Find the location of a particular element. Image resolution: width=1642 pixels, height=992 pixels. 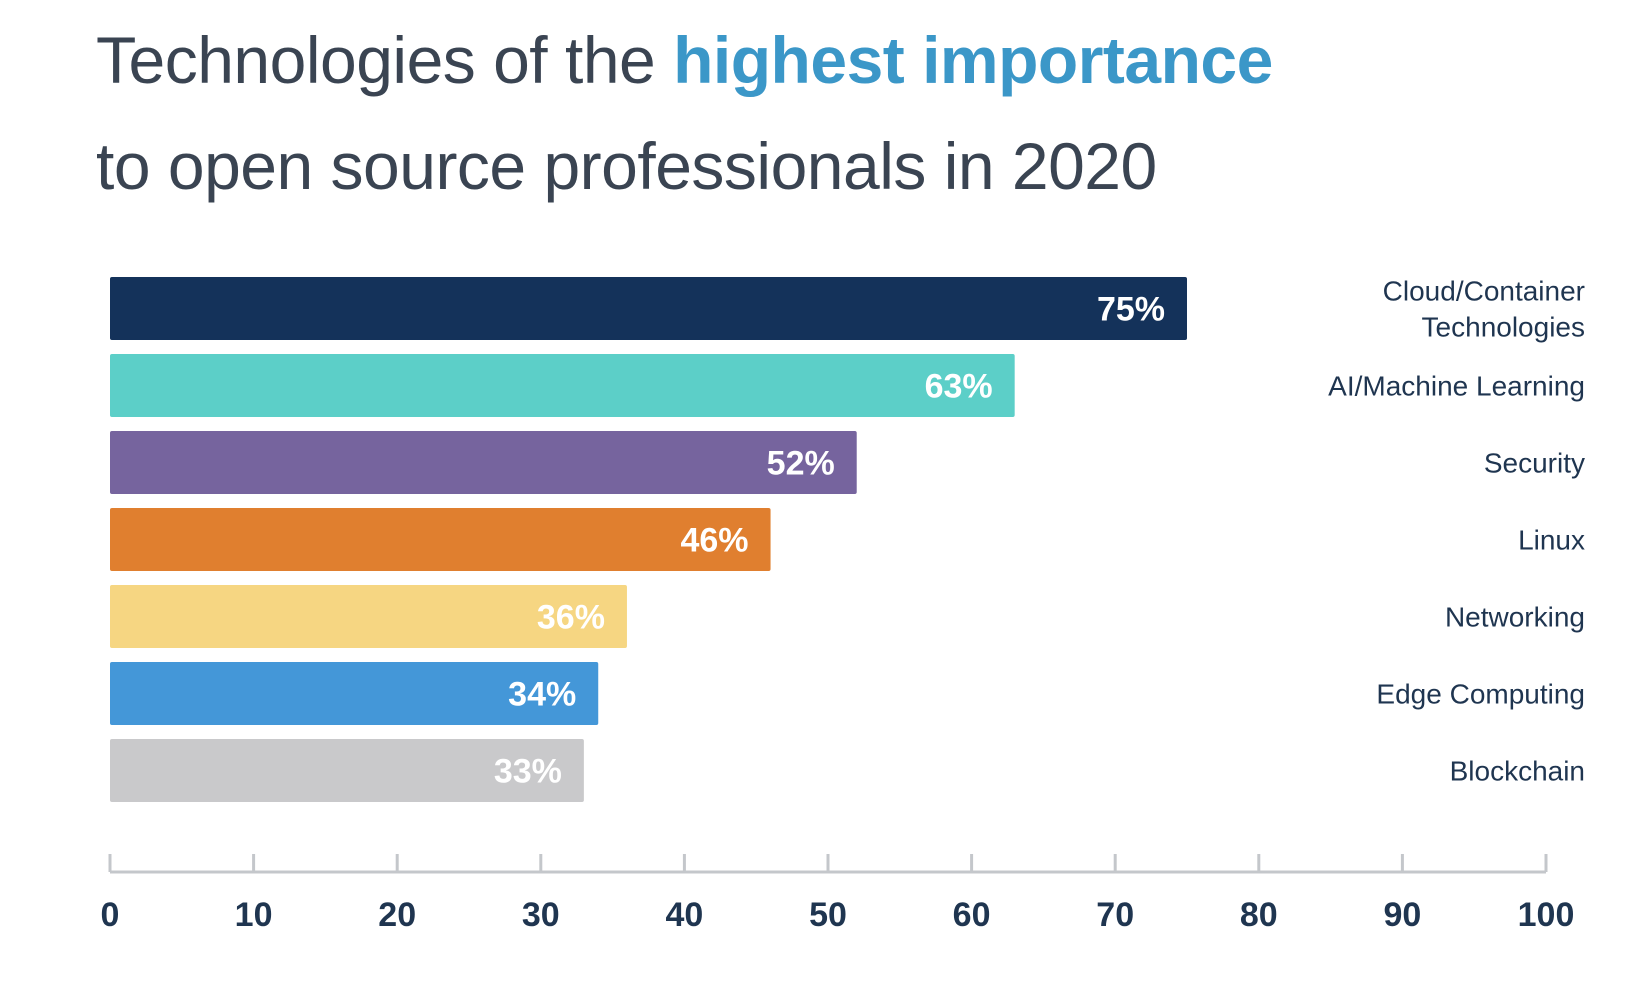

value-label-3: 46% is located at coordinates (714, 541).